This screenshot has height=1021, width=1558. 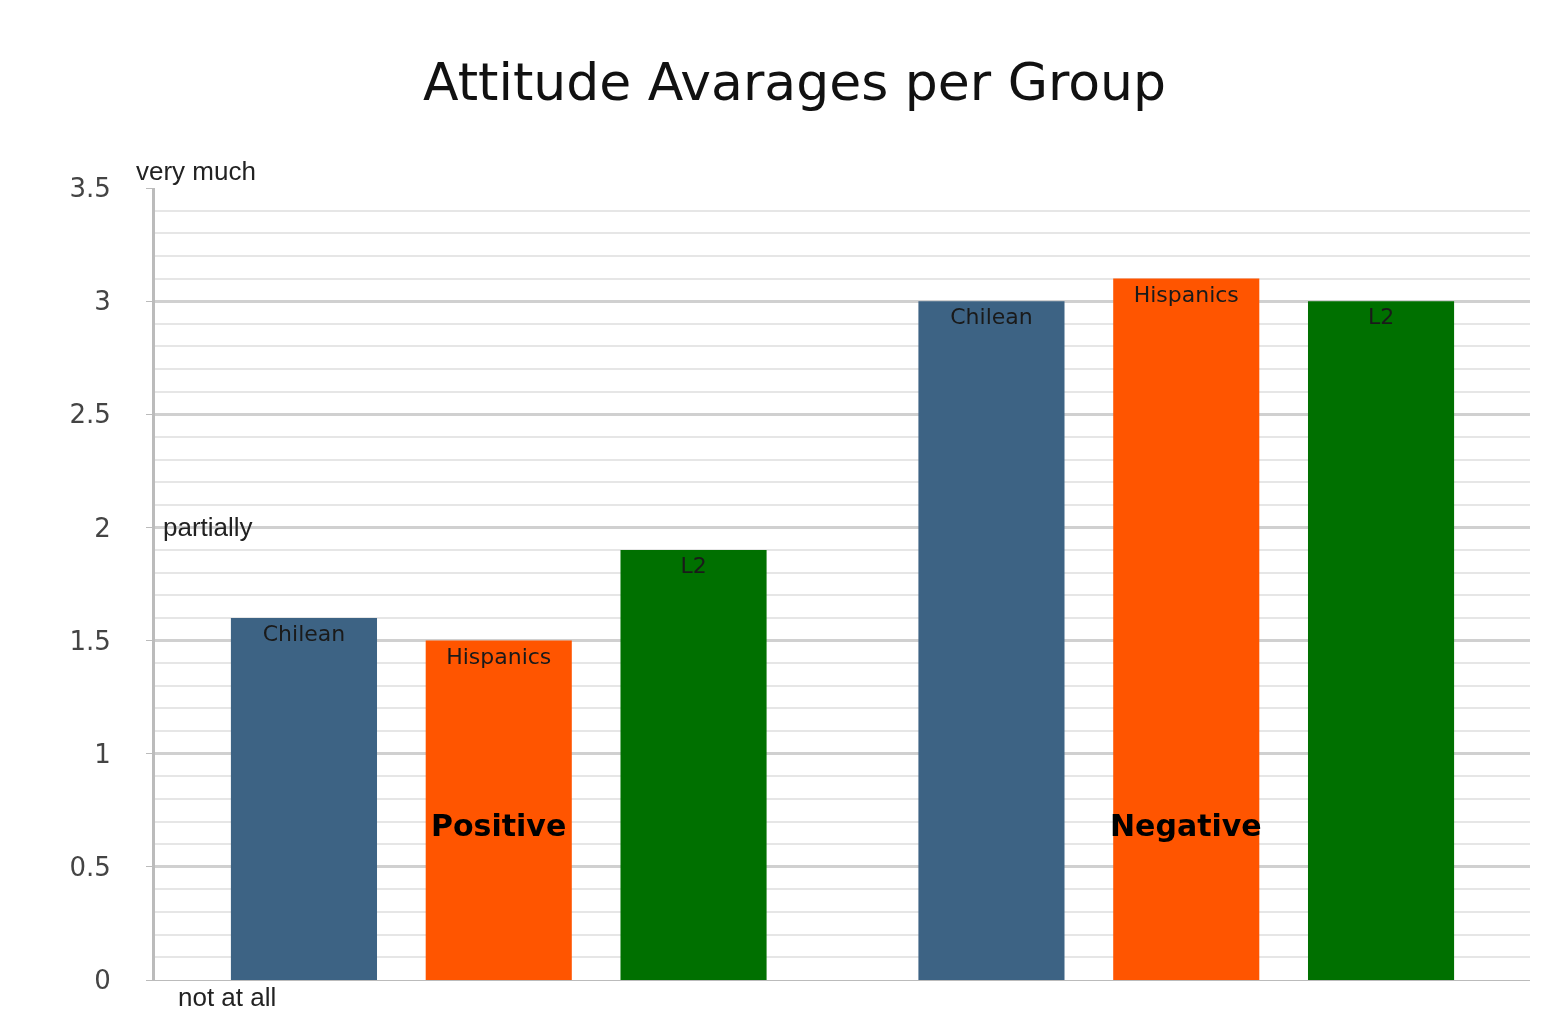 I want to click on text: not at all, so click(x=227, y=997).